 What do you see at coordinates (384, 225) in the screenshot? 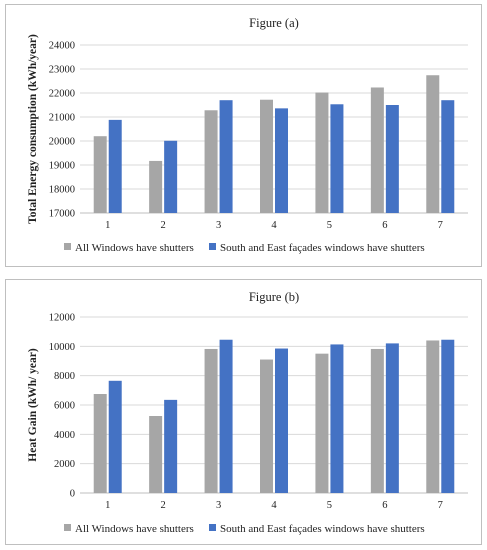
I see `chart-a-x-tick-label: 6` at bounding box center [384, 225].